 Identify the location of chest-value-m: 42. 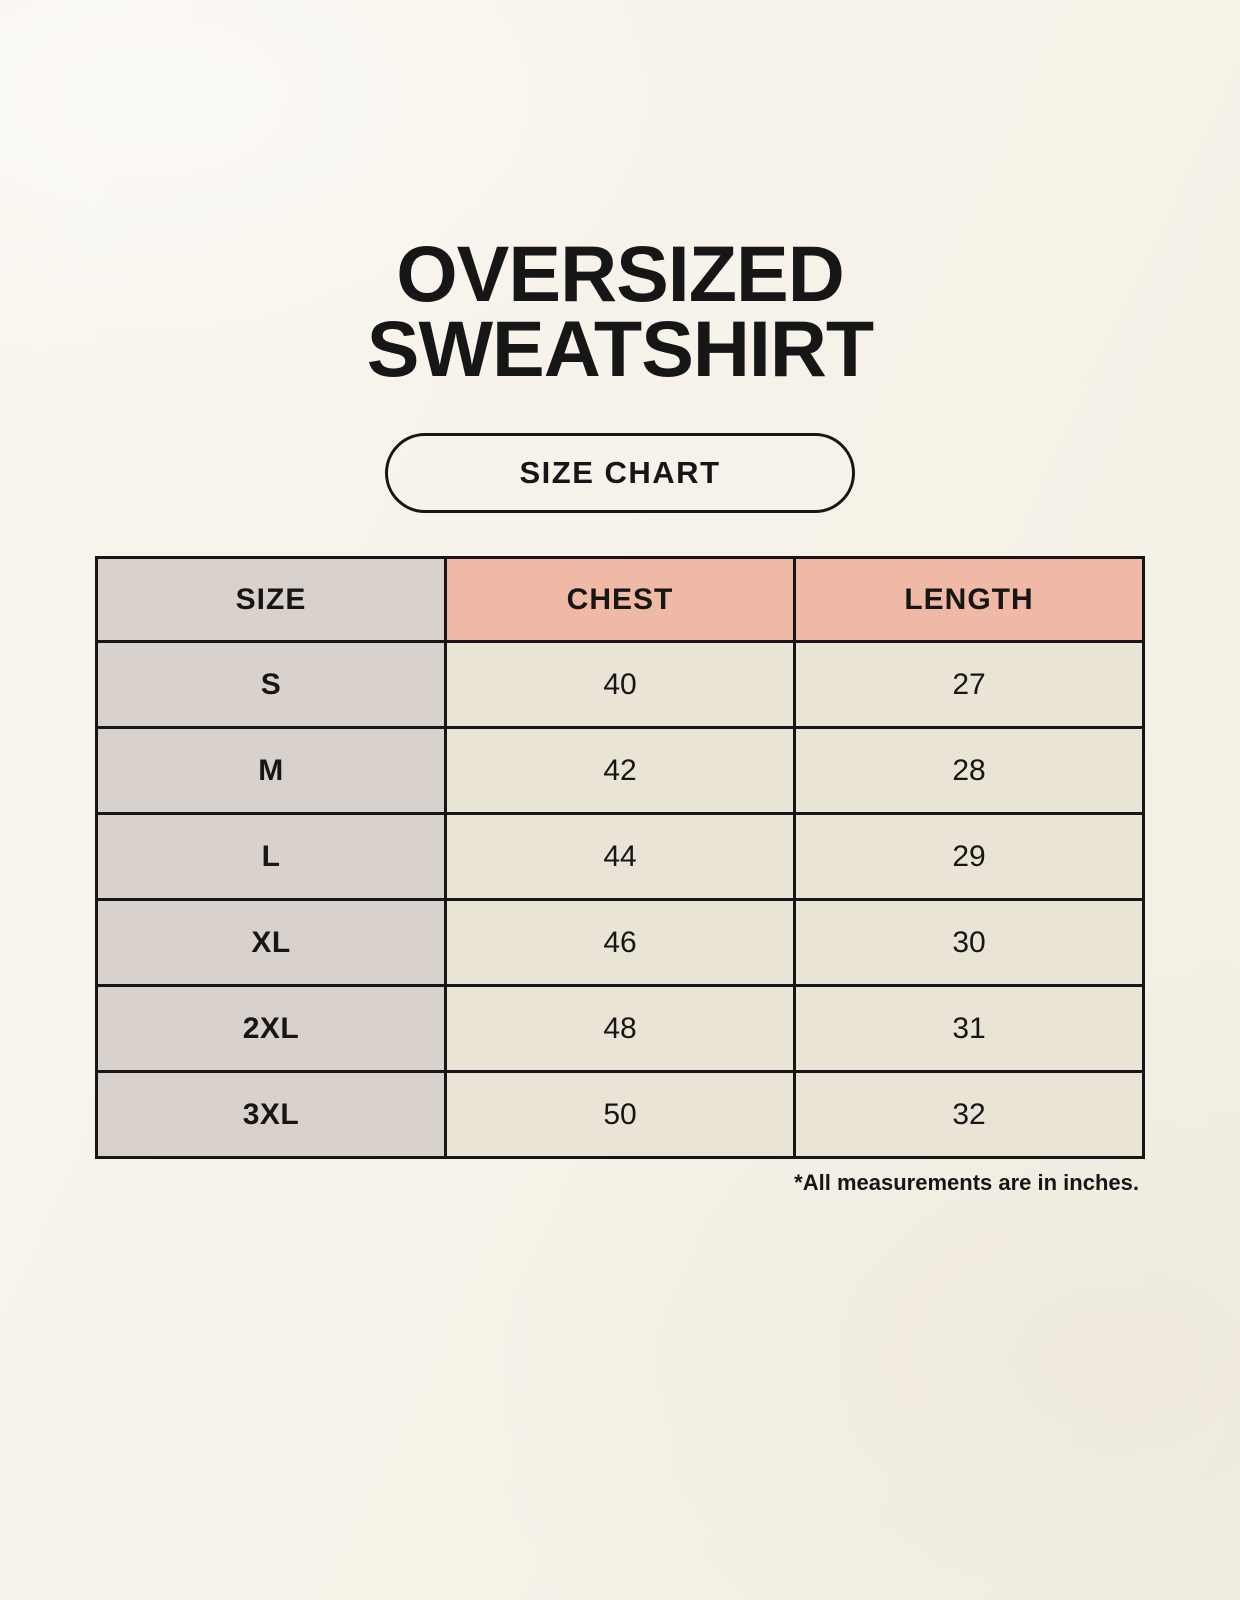
(620, 771).